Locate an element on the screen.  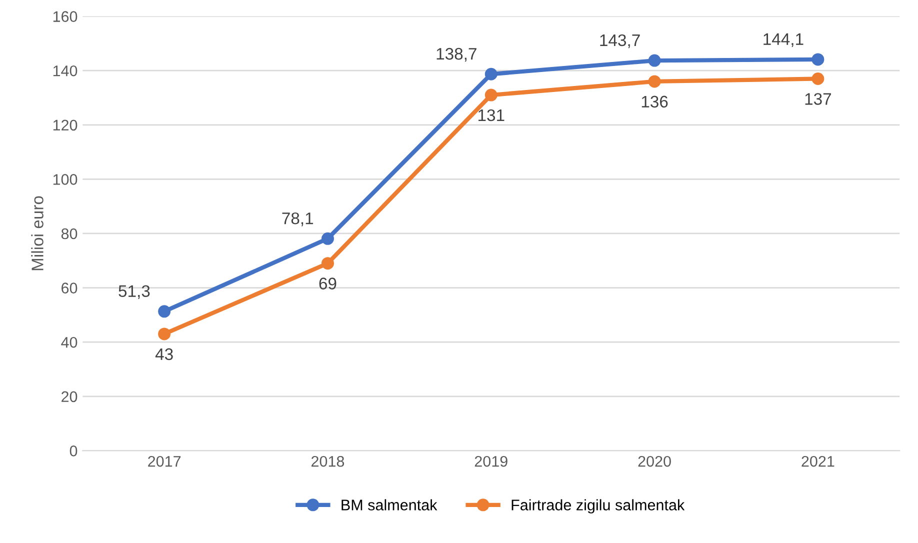
y-tick-label: 160 is located at coordinates (65, 16).